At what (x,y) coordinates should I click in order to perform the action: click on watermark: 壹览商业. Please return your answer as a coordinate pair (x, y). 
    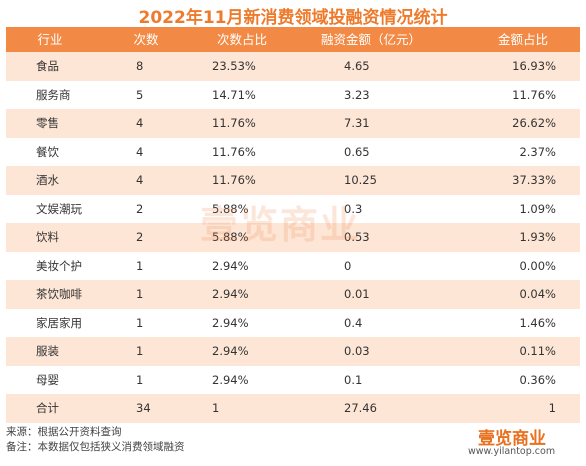
    Looking at the image, I should click on (280, 225).